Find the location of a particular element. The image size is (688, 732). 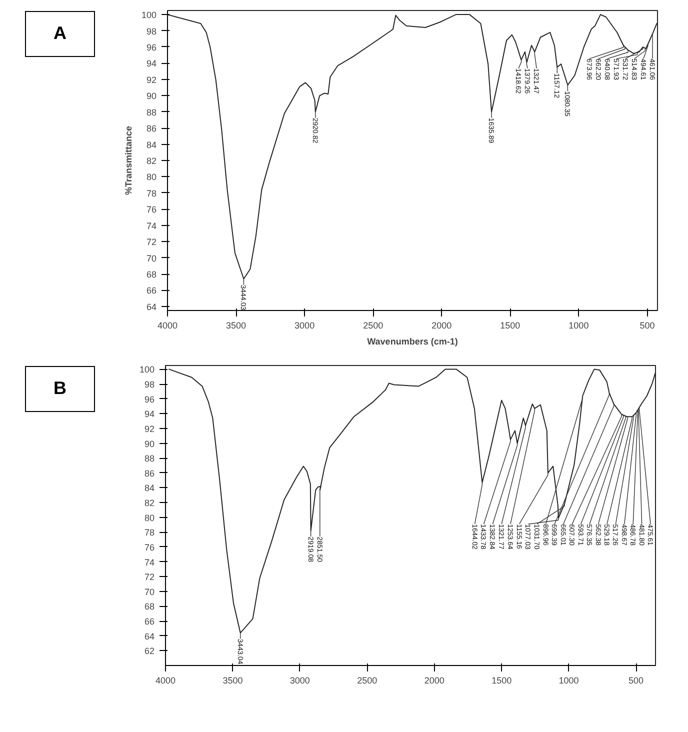

text: A is located at coordinates (60, 34).